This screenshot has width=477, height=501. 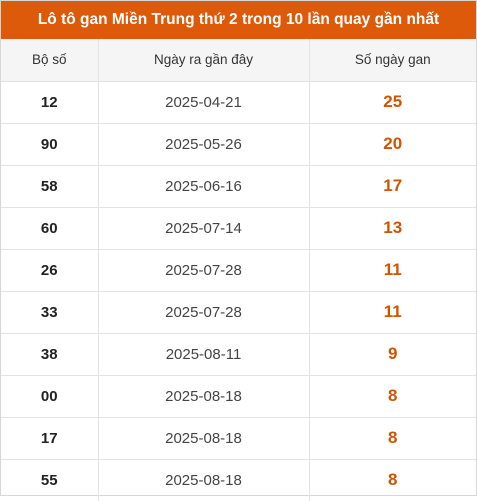 I want to click on gan-days: 17, so click(x=392, y=185).